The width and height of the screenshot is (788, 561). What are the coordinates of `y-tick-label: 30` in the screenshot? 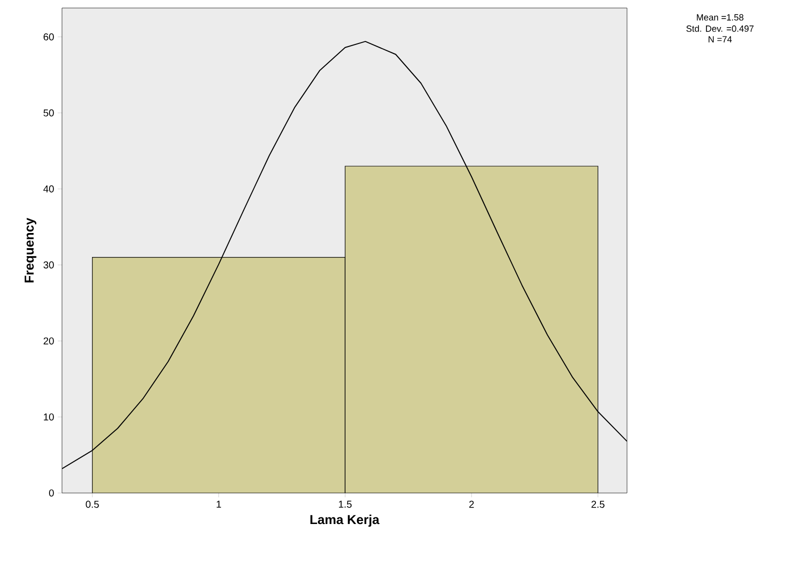 It's located at (49, 264).